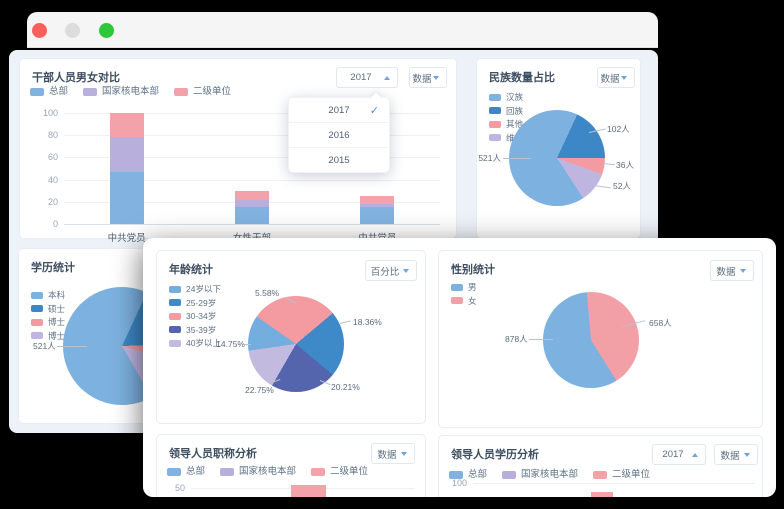 The height and width of the screenshot is (509, 784). I want to click on card-title: 性别统计, so click(473, 270).